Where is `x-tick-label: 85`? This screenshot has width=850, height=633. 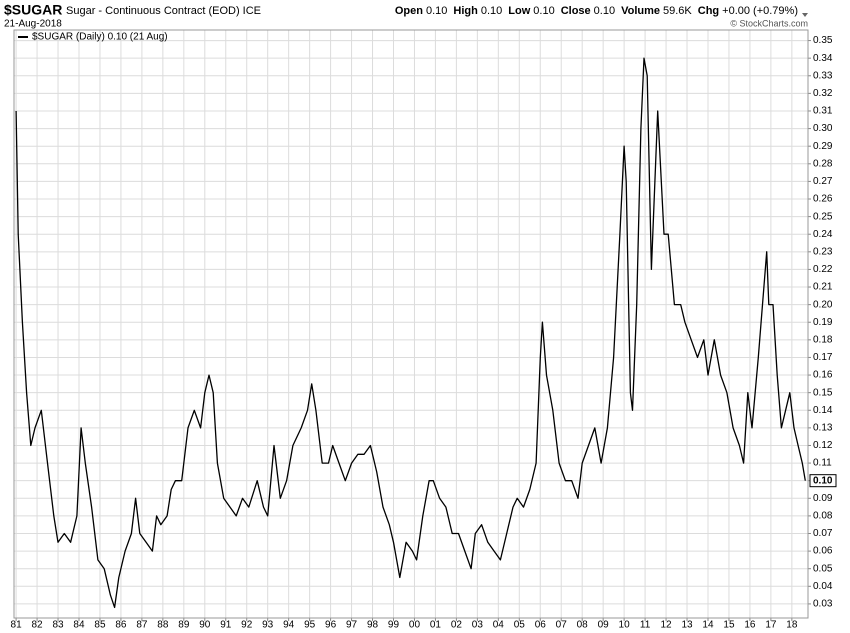 x-tick-label: 85 is located at coordinates (100, 625).